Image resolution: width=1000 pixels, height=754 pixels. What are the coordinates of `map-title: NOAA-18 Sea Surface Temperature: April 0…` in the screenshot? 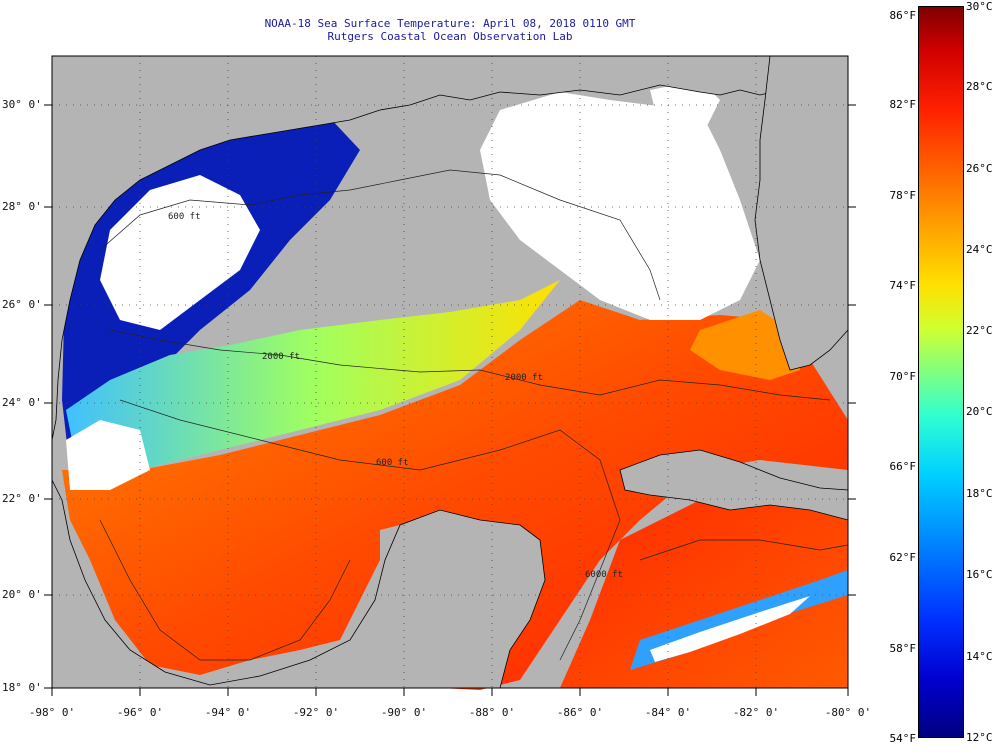 It's located at (450, 23).